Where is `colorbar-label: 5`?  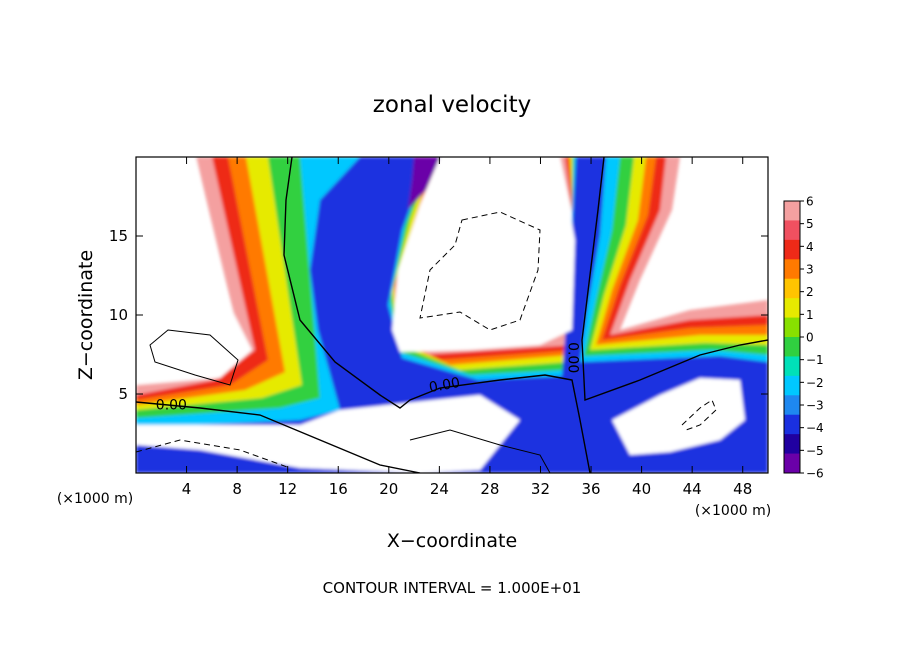
colorbar-label: 5 is located at coordinates (810, 224).